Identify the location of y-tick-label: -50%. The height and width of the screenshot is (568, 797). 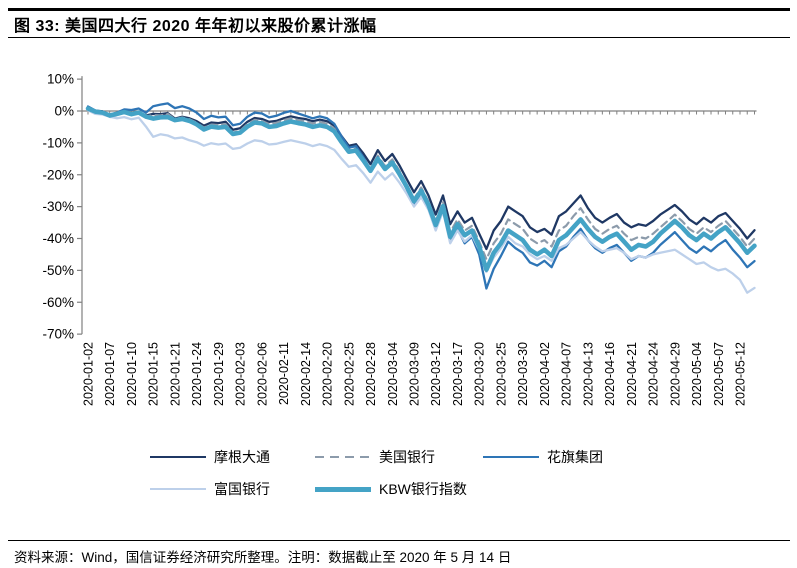
(58, 270).